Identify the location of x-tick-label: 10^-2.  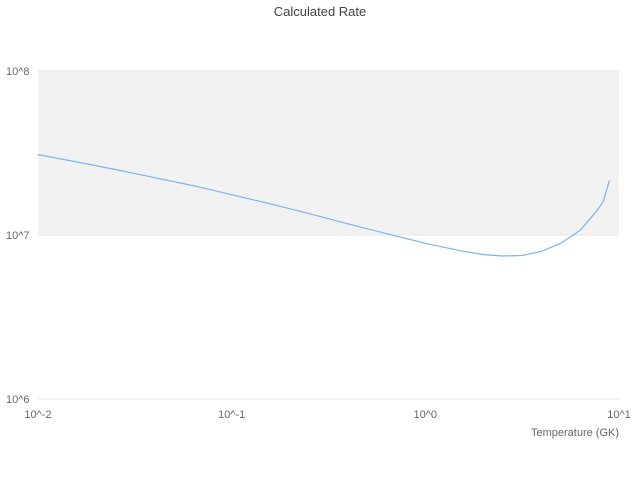
(37, 415).